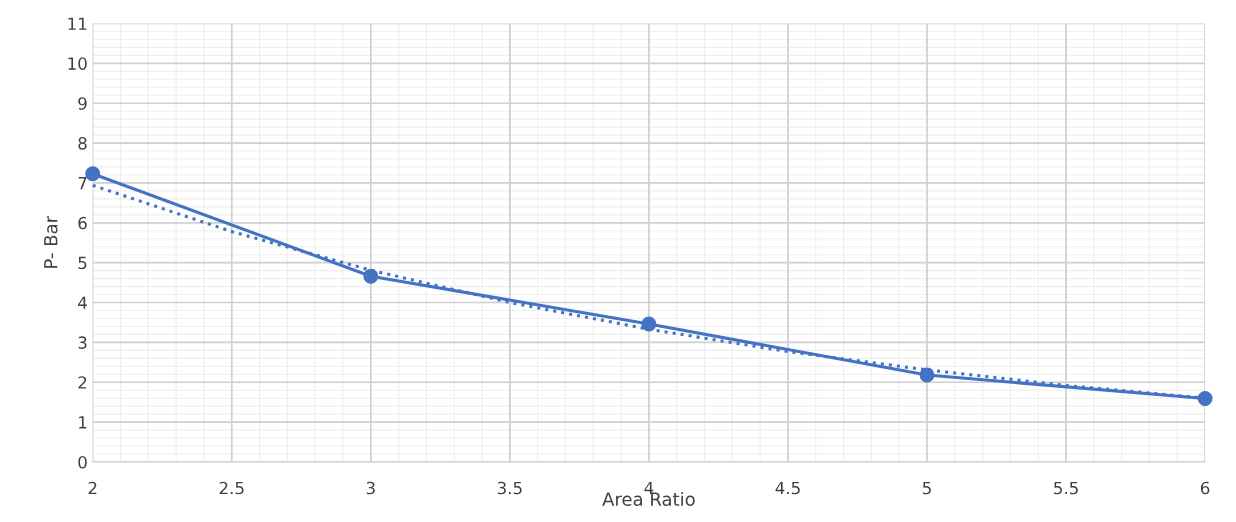  I want to click on x-tick-label: 2, so click(92, 488).